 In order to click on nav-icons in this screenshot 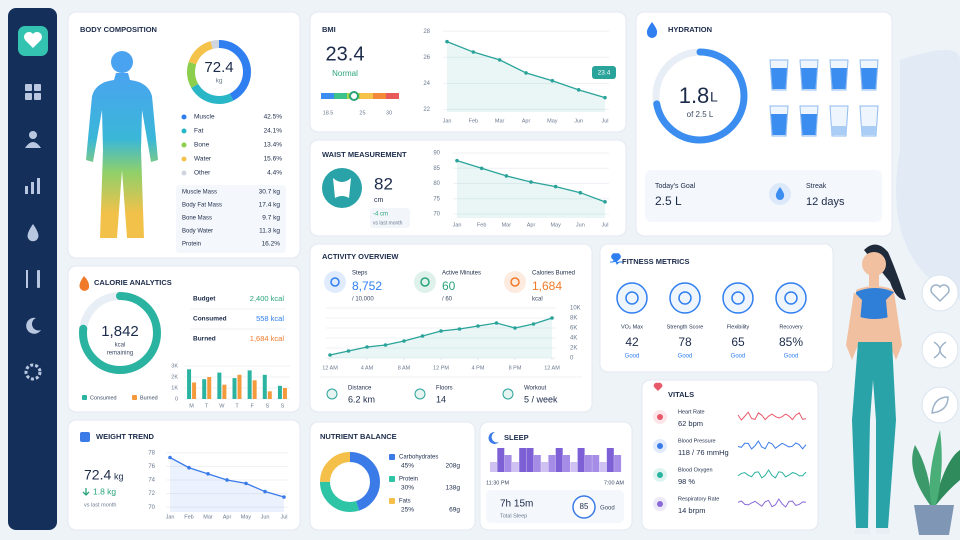, I will do `click(33, 232)`.